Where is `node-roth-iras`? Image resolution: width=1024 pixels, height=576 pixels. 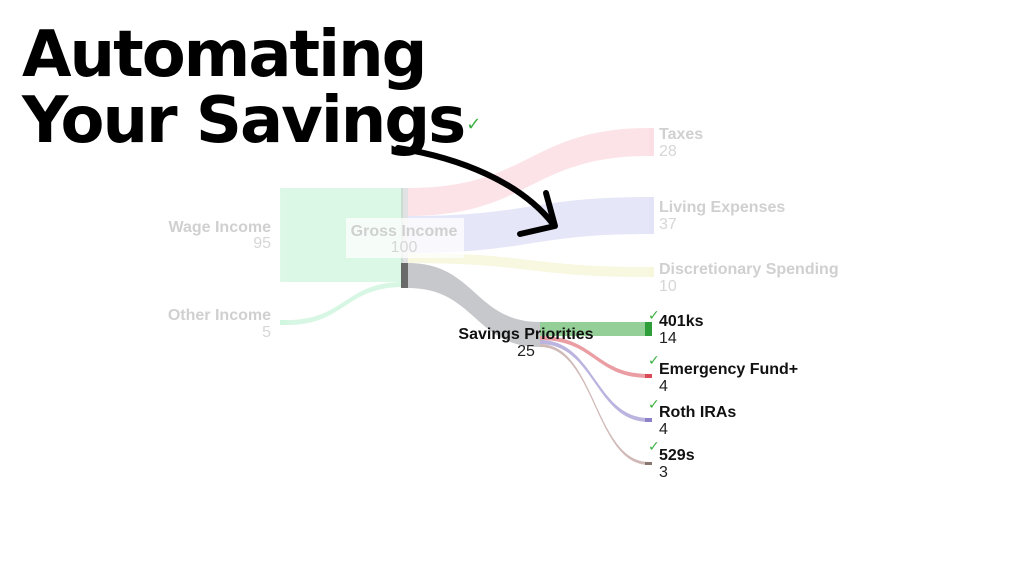 node-roth-iras is located at coordinates (648, 420).